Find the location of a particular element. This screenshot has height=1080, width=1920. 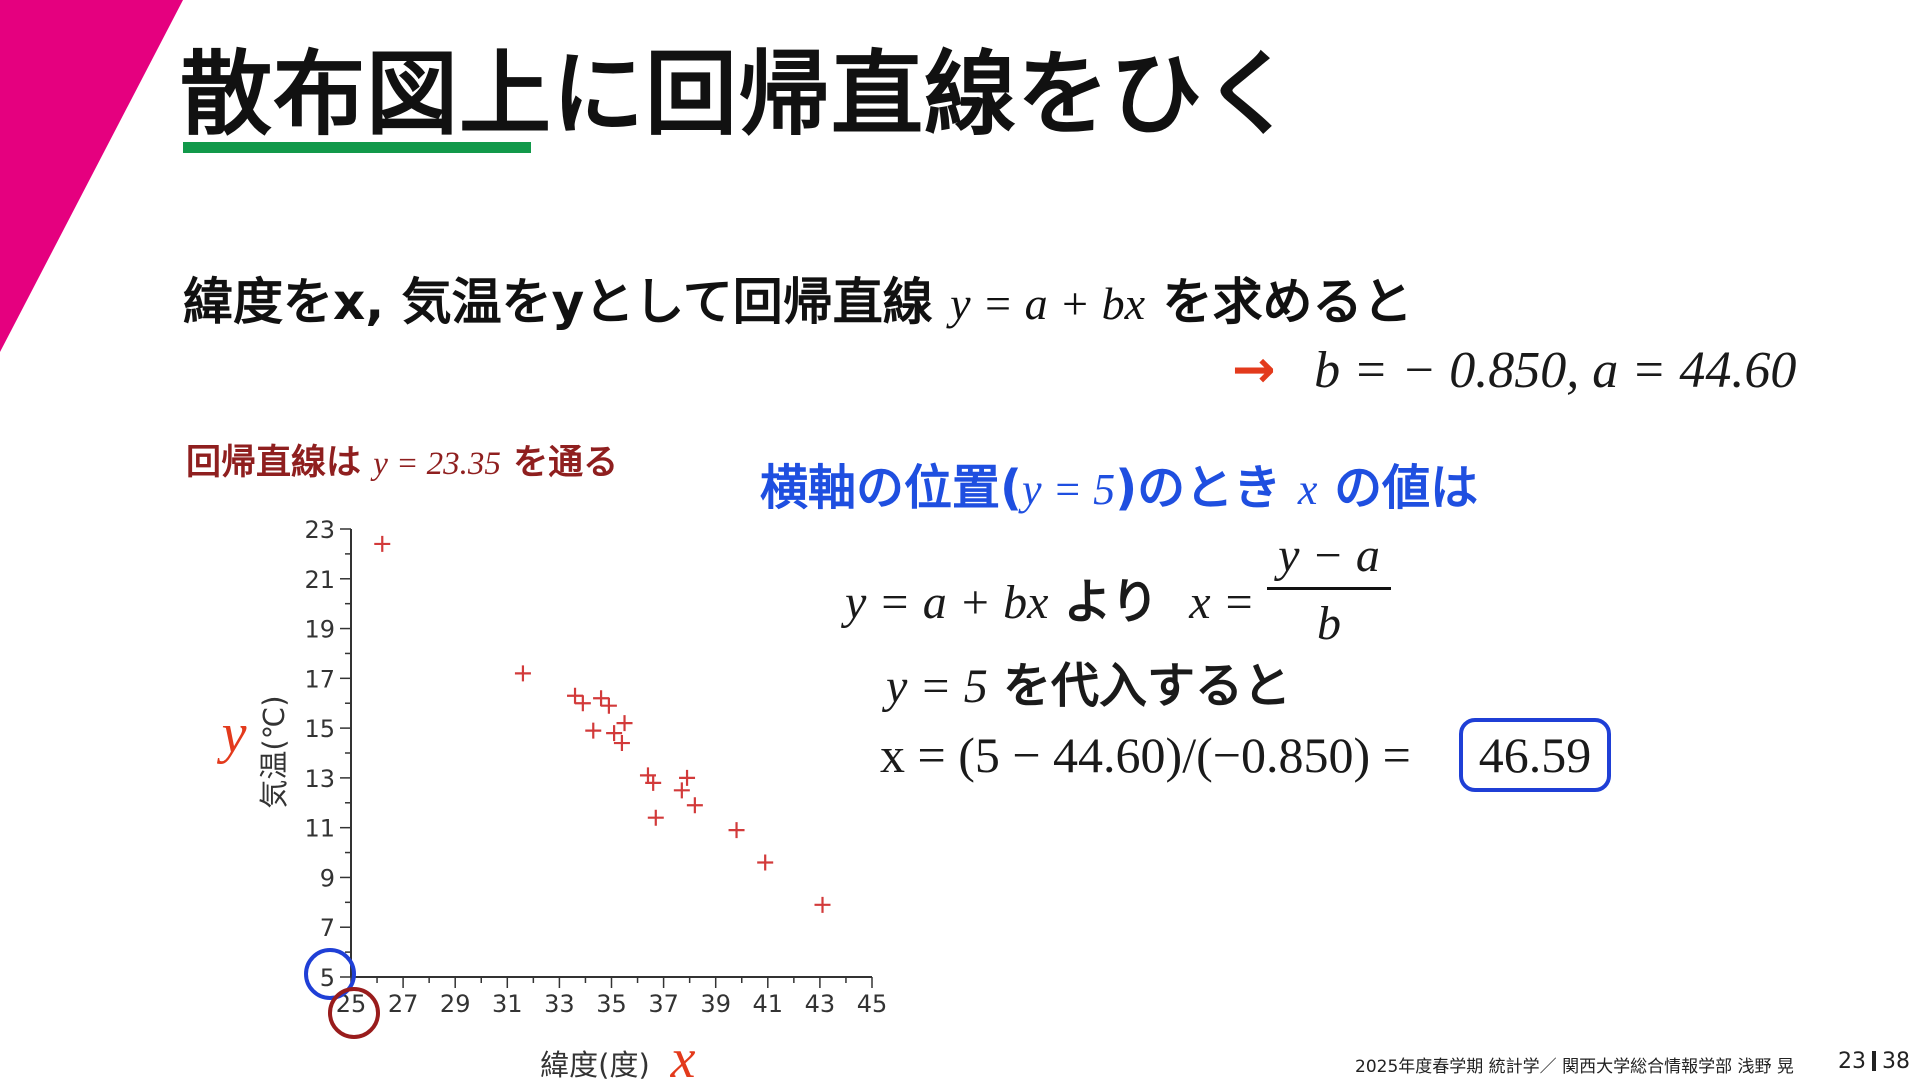

y-highlight-circle is located at coordinates (330, 974).